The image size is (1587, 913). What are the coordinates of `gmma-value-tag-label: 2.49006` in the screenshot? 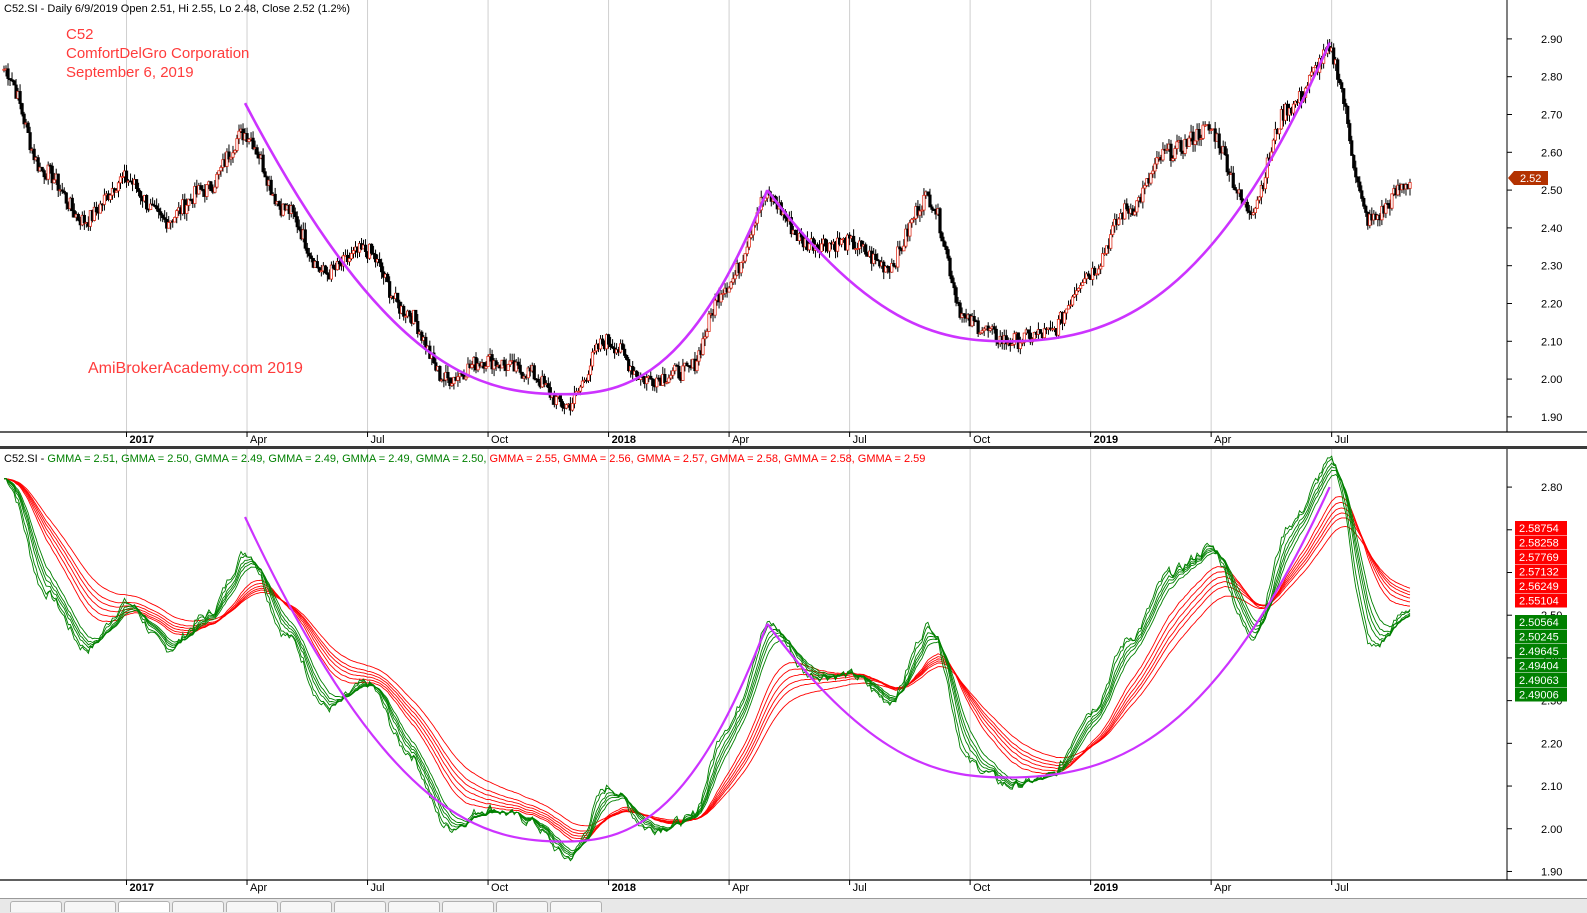 It's located at (1539, 696).